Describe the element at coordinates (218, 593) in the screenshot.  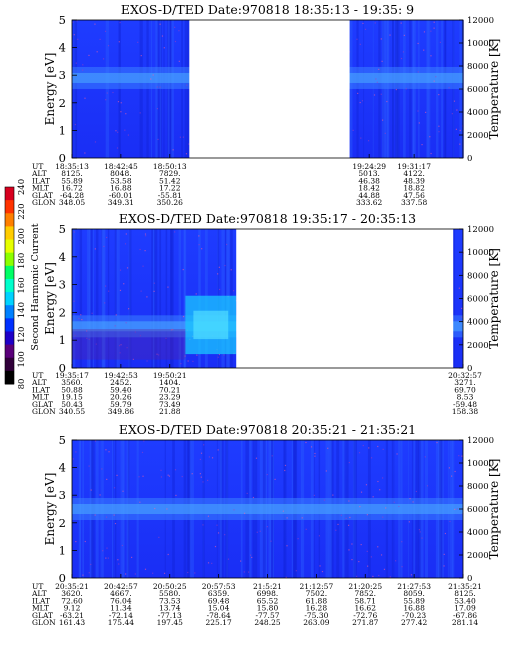
I see `table-cell: 6359.` at that location.